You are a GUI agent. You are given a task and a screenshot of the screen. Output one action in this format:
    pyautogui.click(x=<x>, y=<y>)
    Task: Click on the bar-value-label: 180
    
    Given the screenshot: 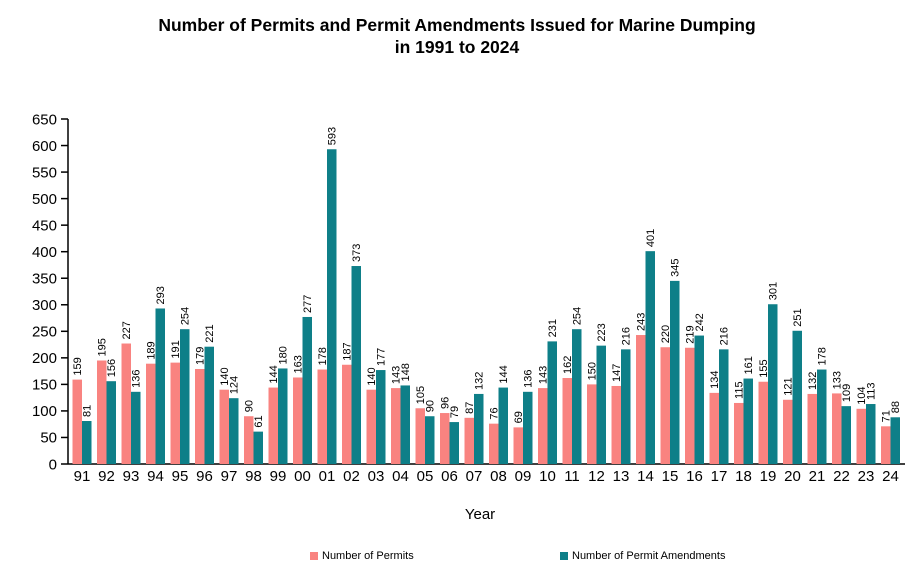 What is the action you would take?
    pyautogui.click(x=284, y=355)
    